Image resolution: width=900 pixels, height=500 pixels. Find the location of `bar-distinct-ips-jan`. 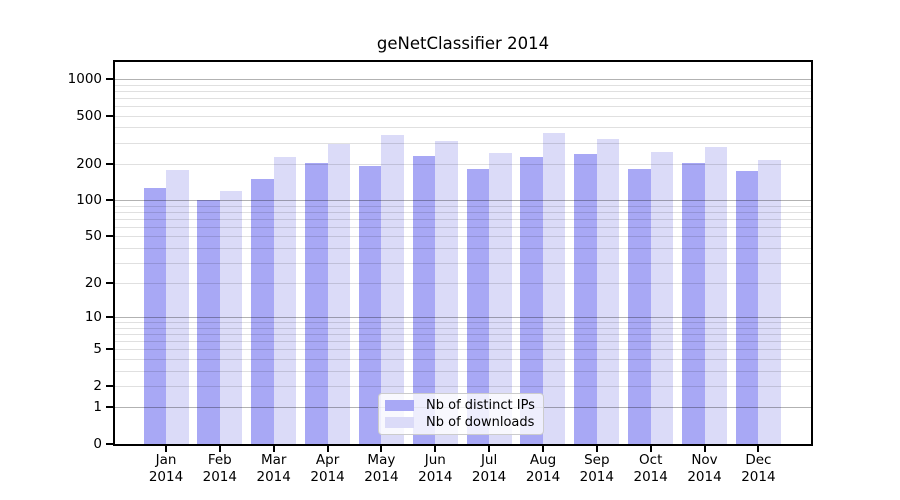

bar-distinct-ips-jan is located at coordinates (154, 316).